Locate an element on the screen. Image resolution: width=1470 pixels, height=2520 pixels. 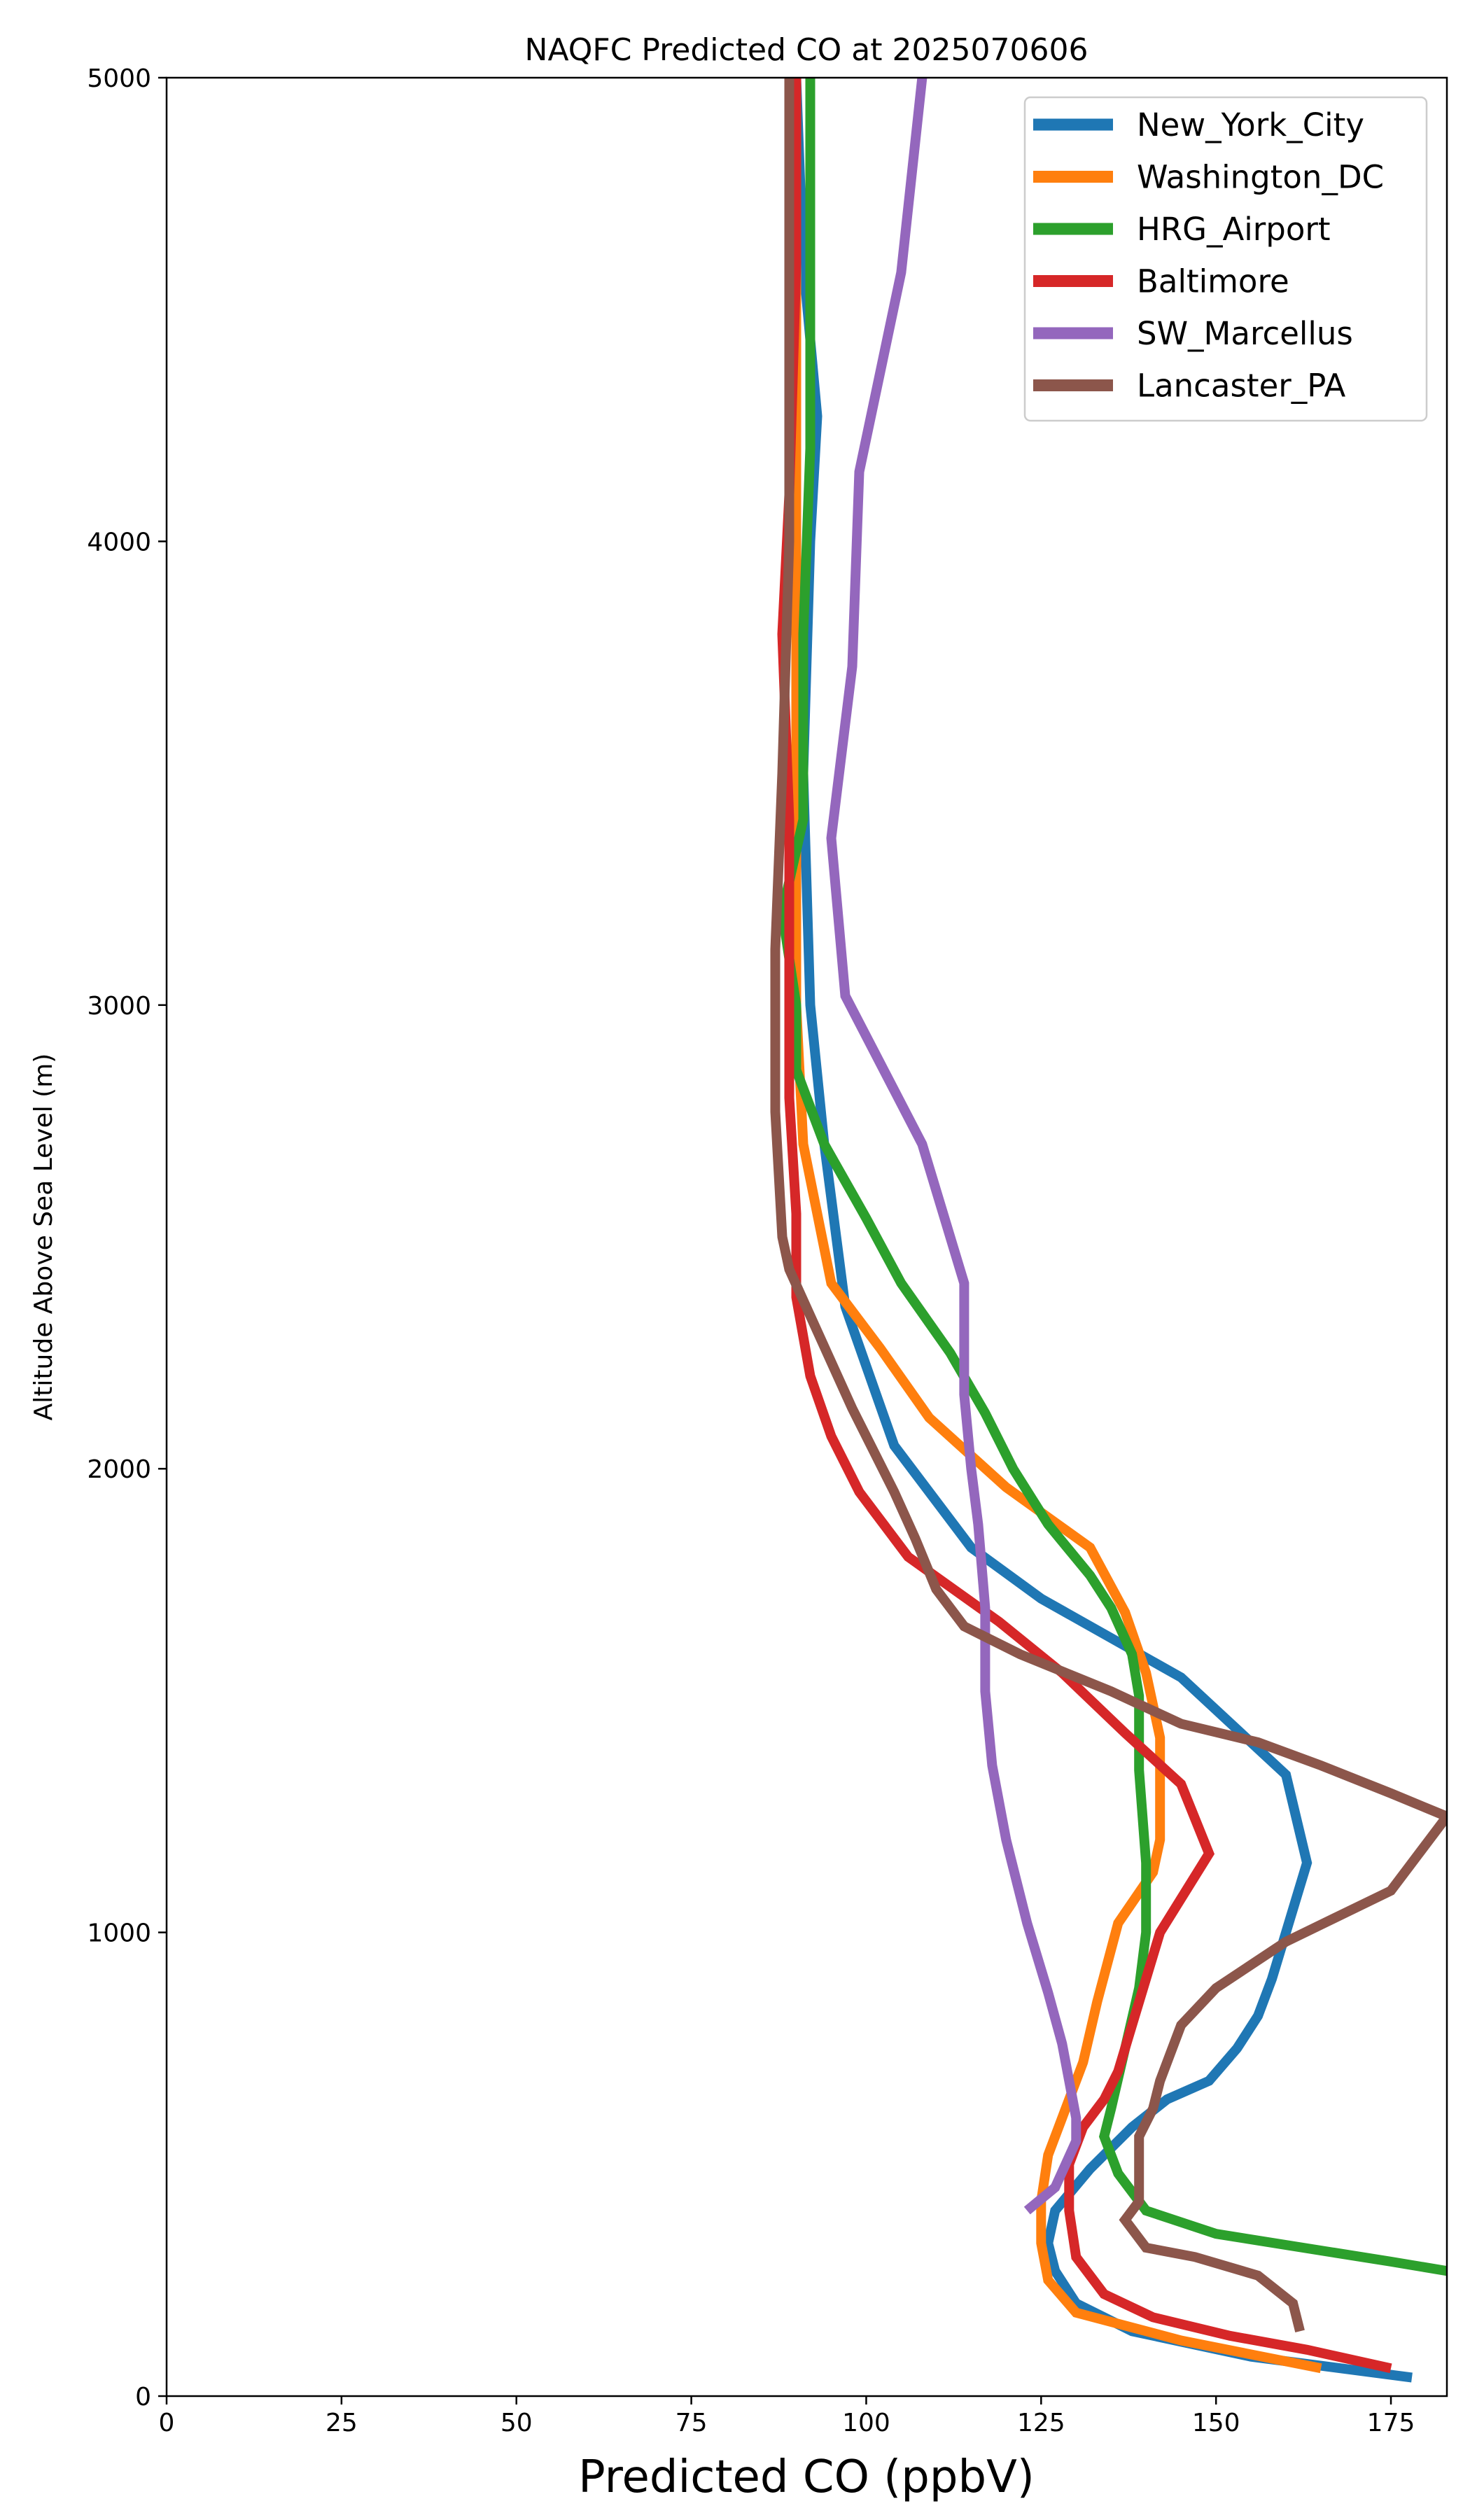
y-tick-label: 1000 is located at coordinates (119, 1933).